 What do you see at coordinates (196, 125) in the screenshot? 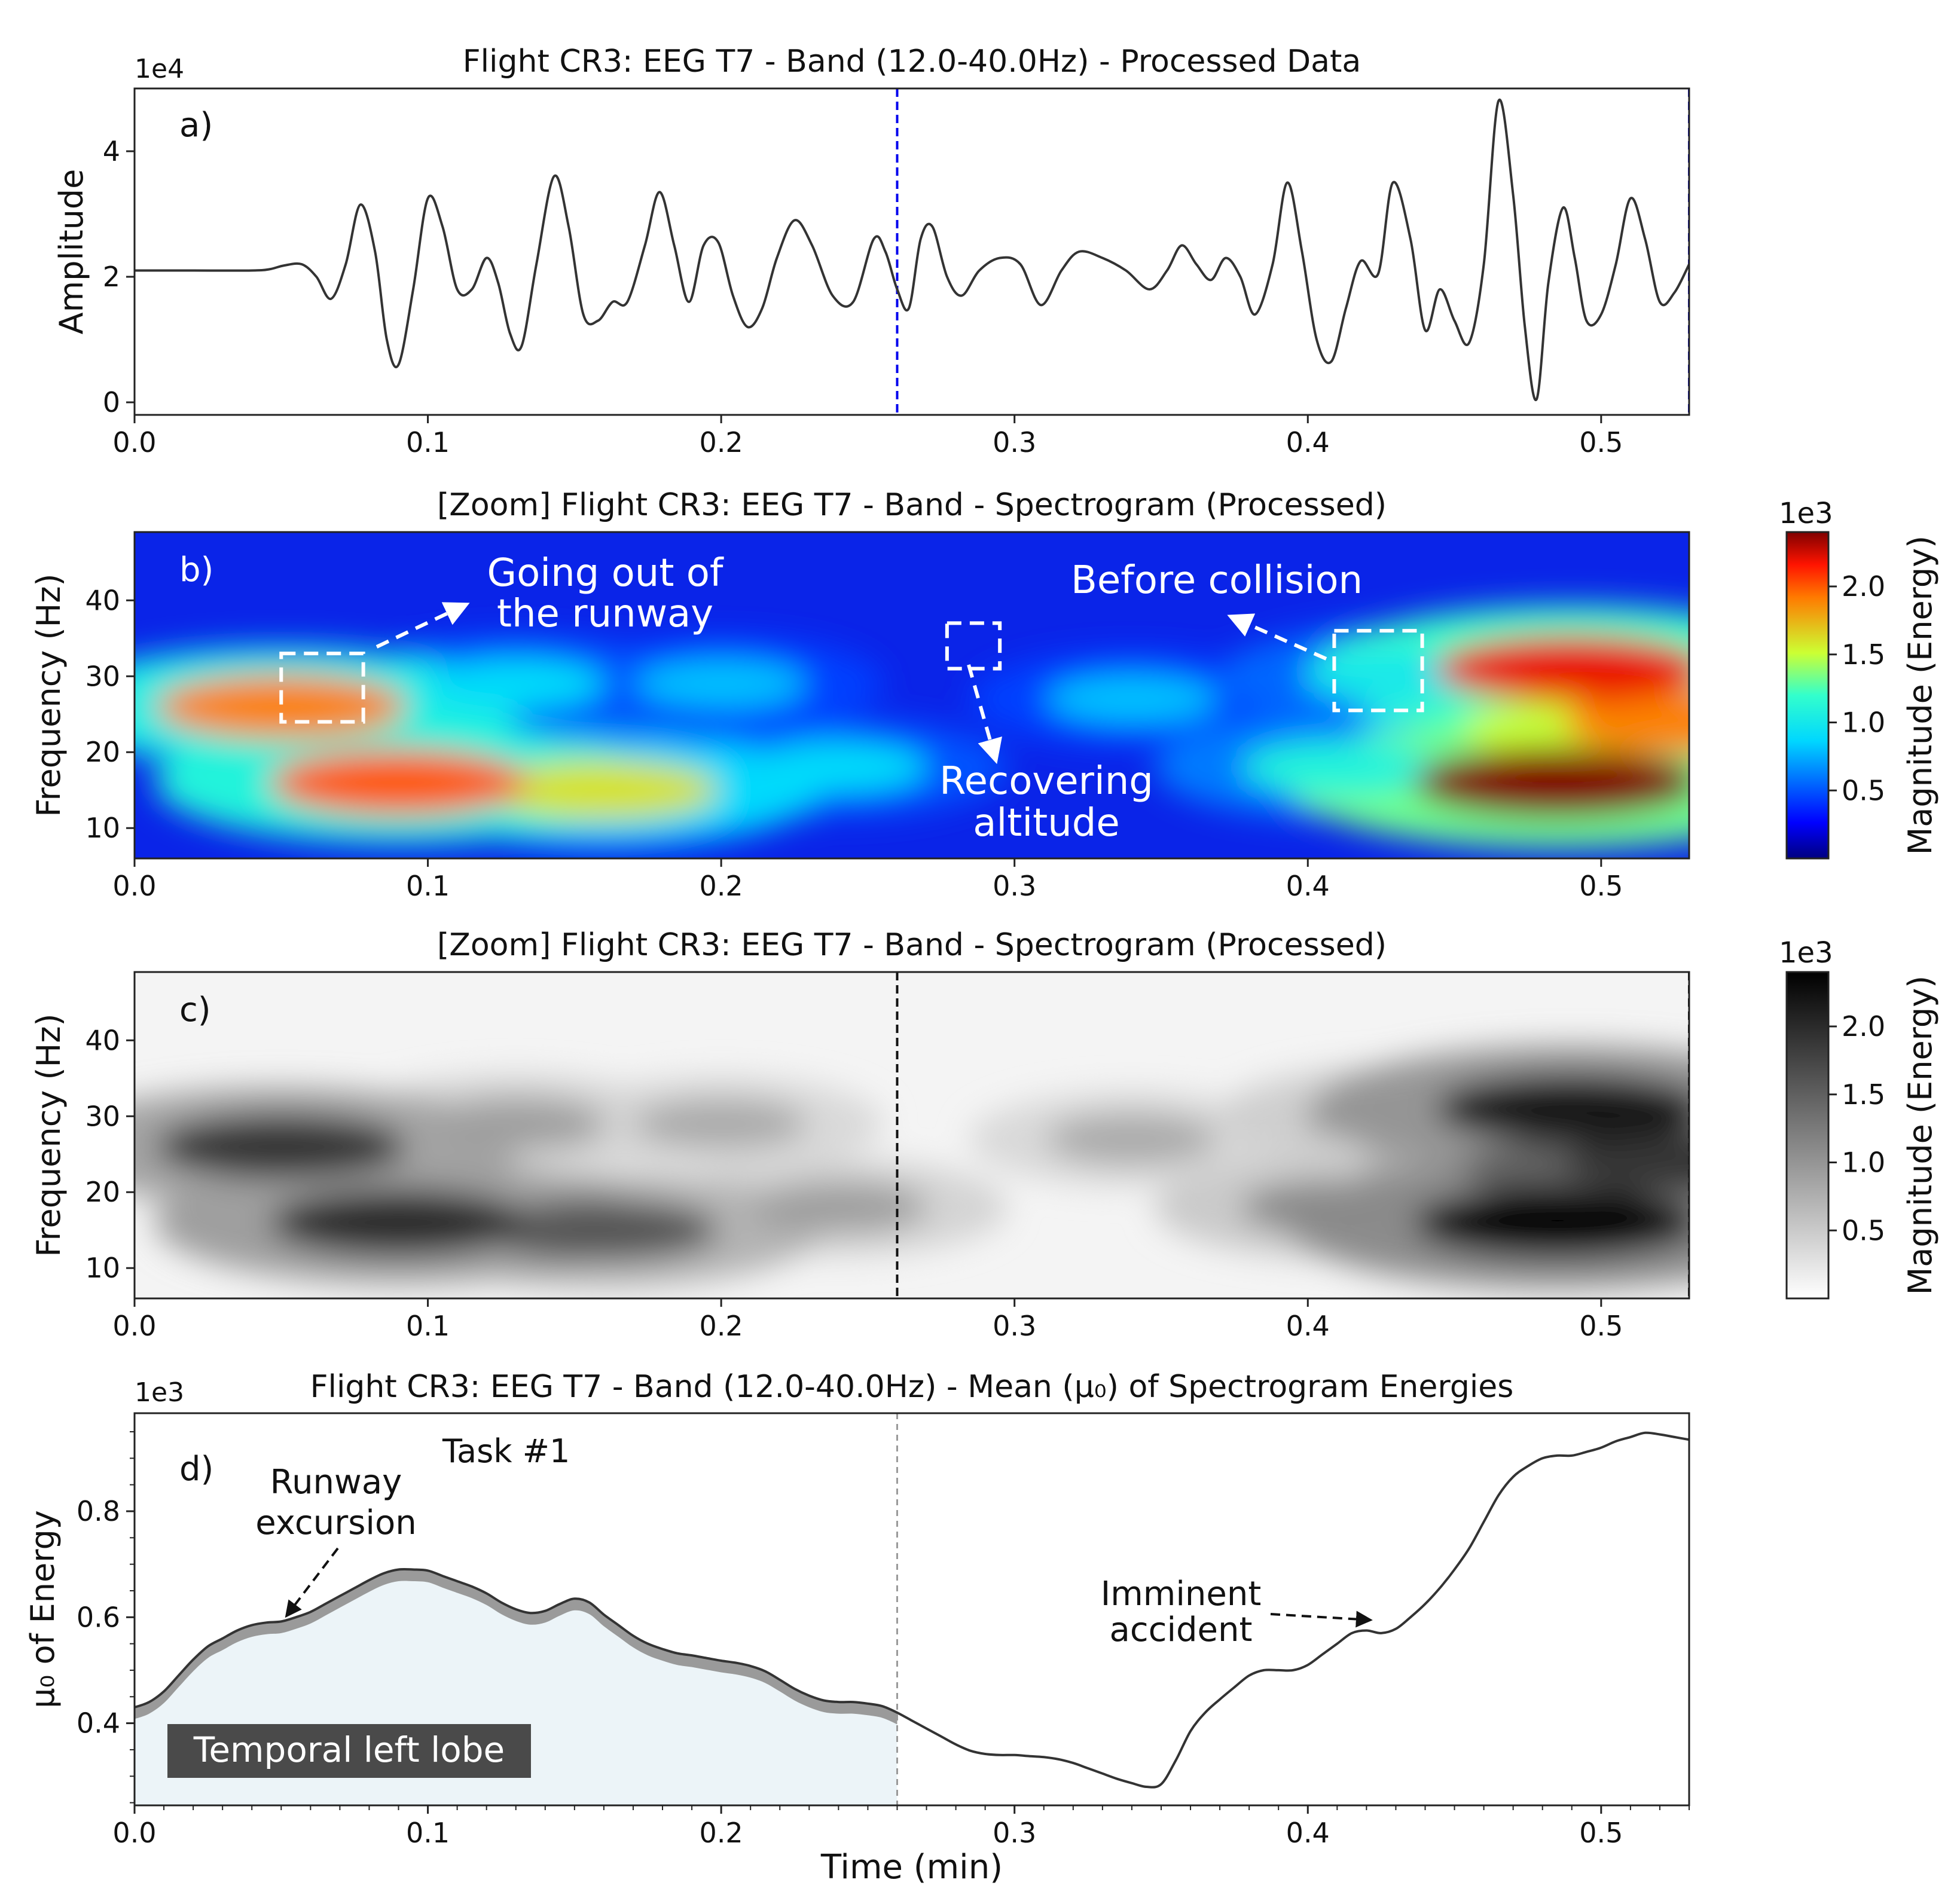
I see `panel-a-label: a)` at bounding box center [196, 125].